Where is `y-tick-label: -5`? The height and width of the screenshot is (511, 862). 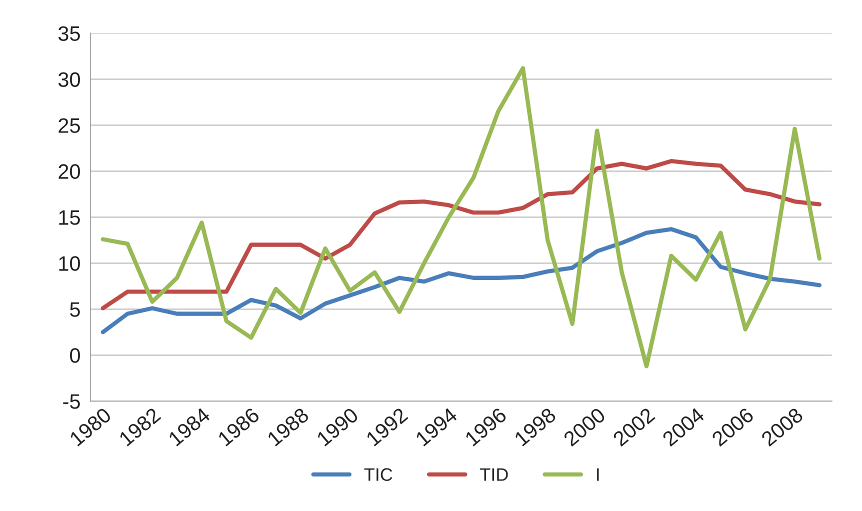 y-tick-label: -5 is located at coordinates (71, 401).